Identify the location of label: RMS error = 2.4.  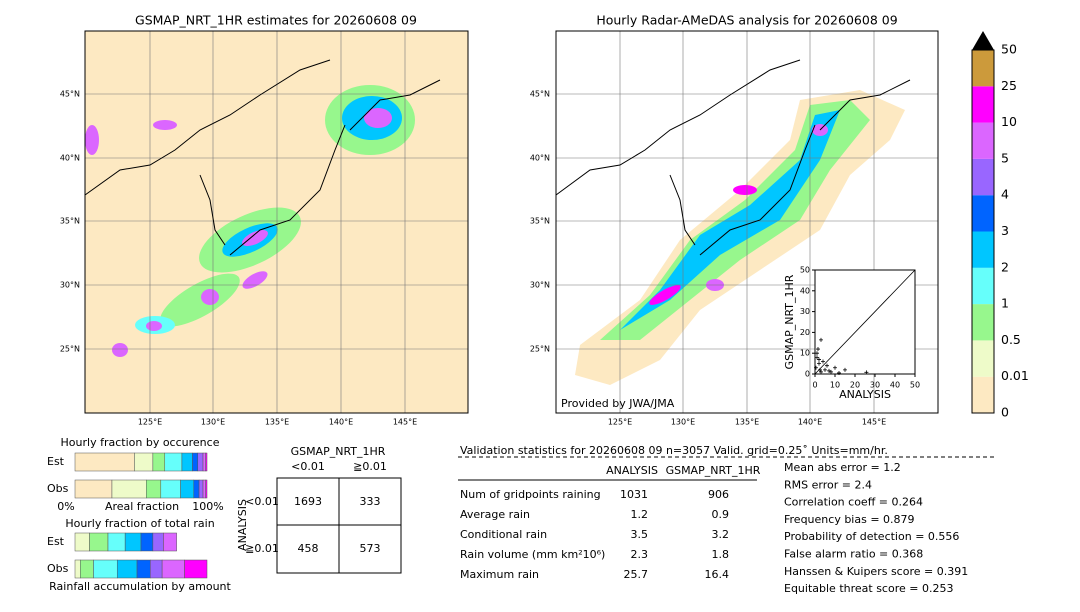
(828, 484).